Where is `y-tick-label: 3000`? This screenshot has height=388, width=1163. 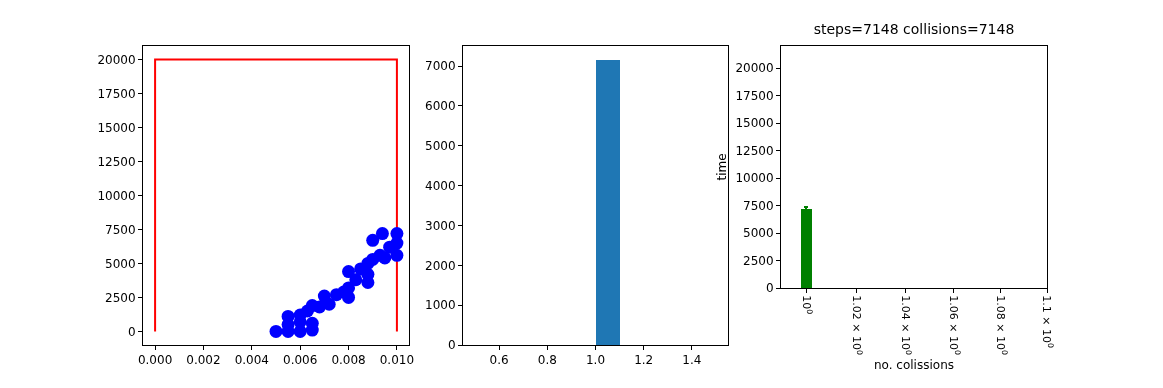 y-tick-label: 3000 is located at coordinates (440, 225).